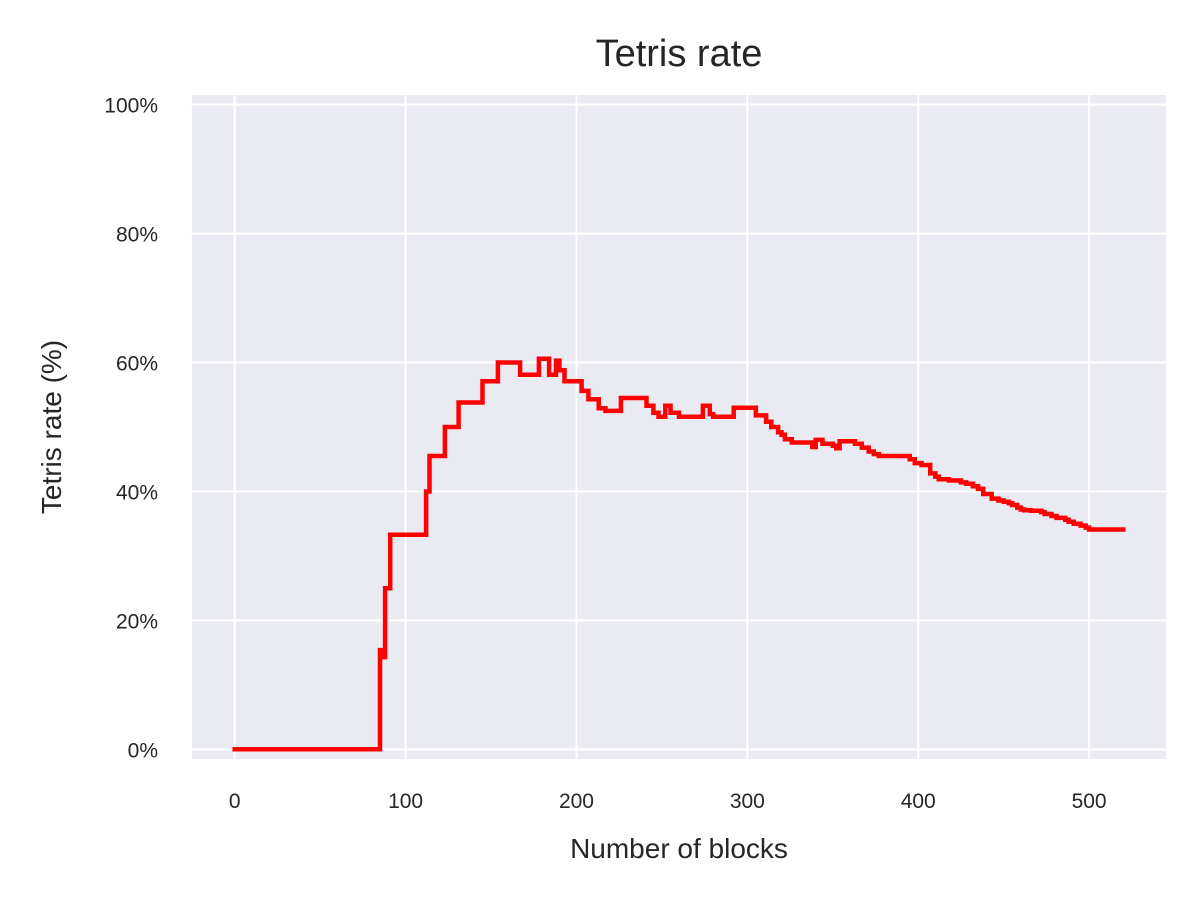  I want to click on x-tick-label: 400, so click(918, 801).